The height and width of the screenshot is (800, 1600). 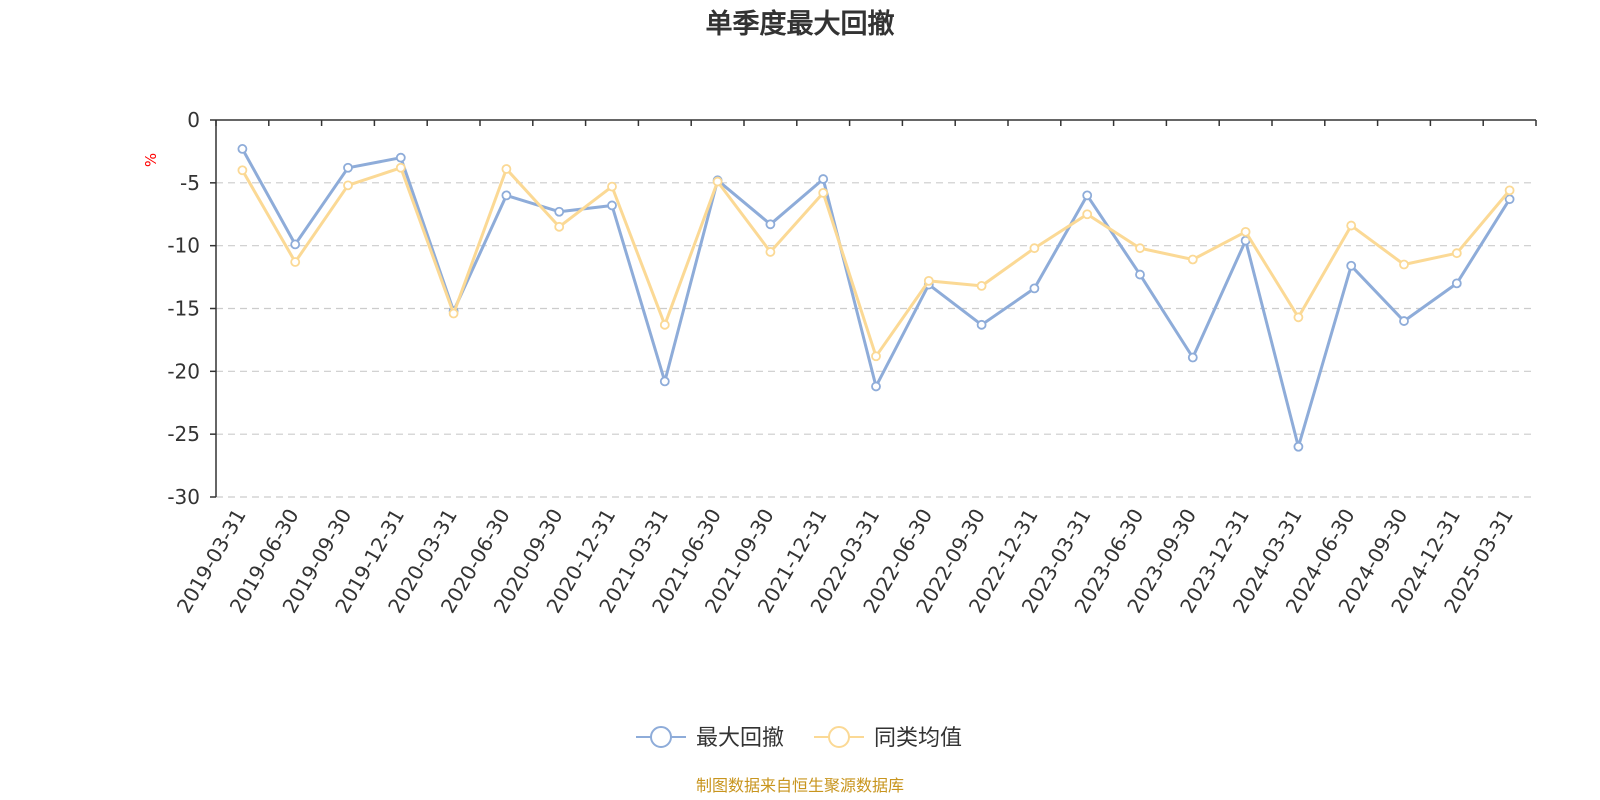 I want to click on y-tick-label: -30, so click(x=183, y=497).